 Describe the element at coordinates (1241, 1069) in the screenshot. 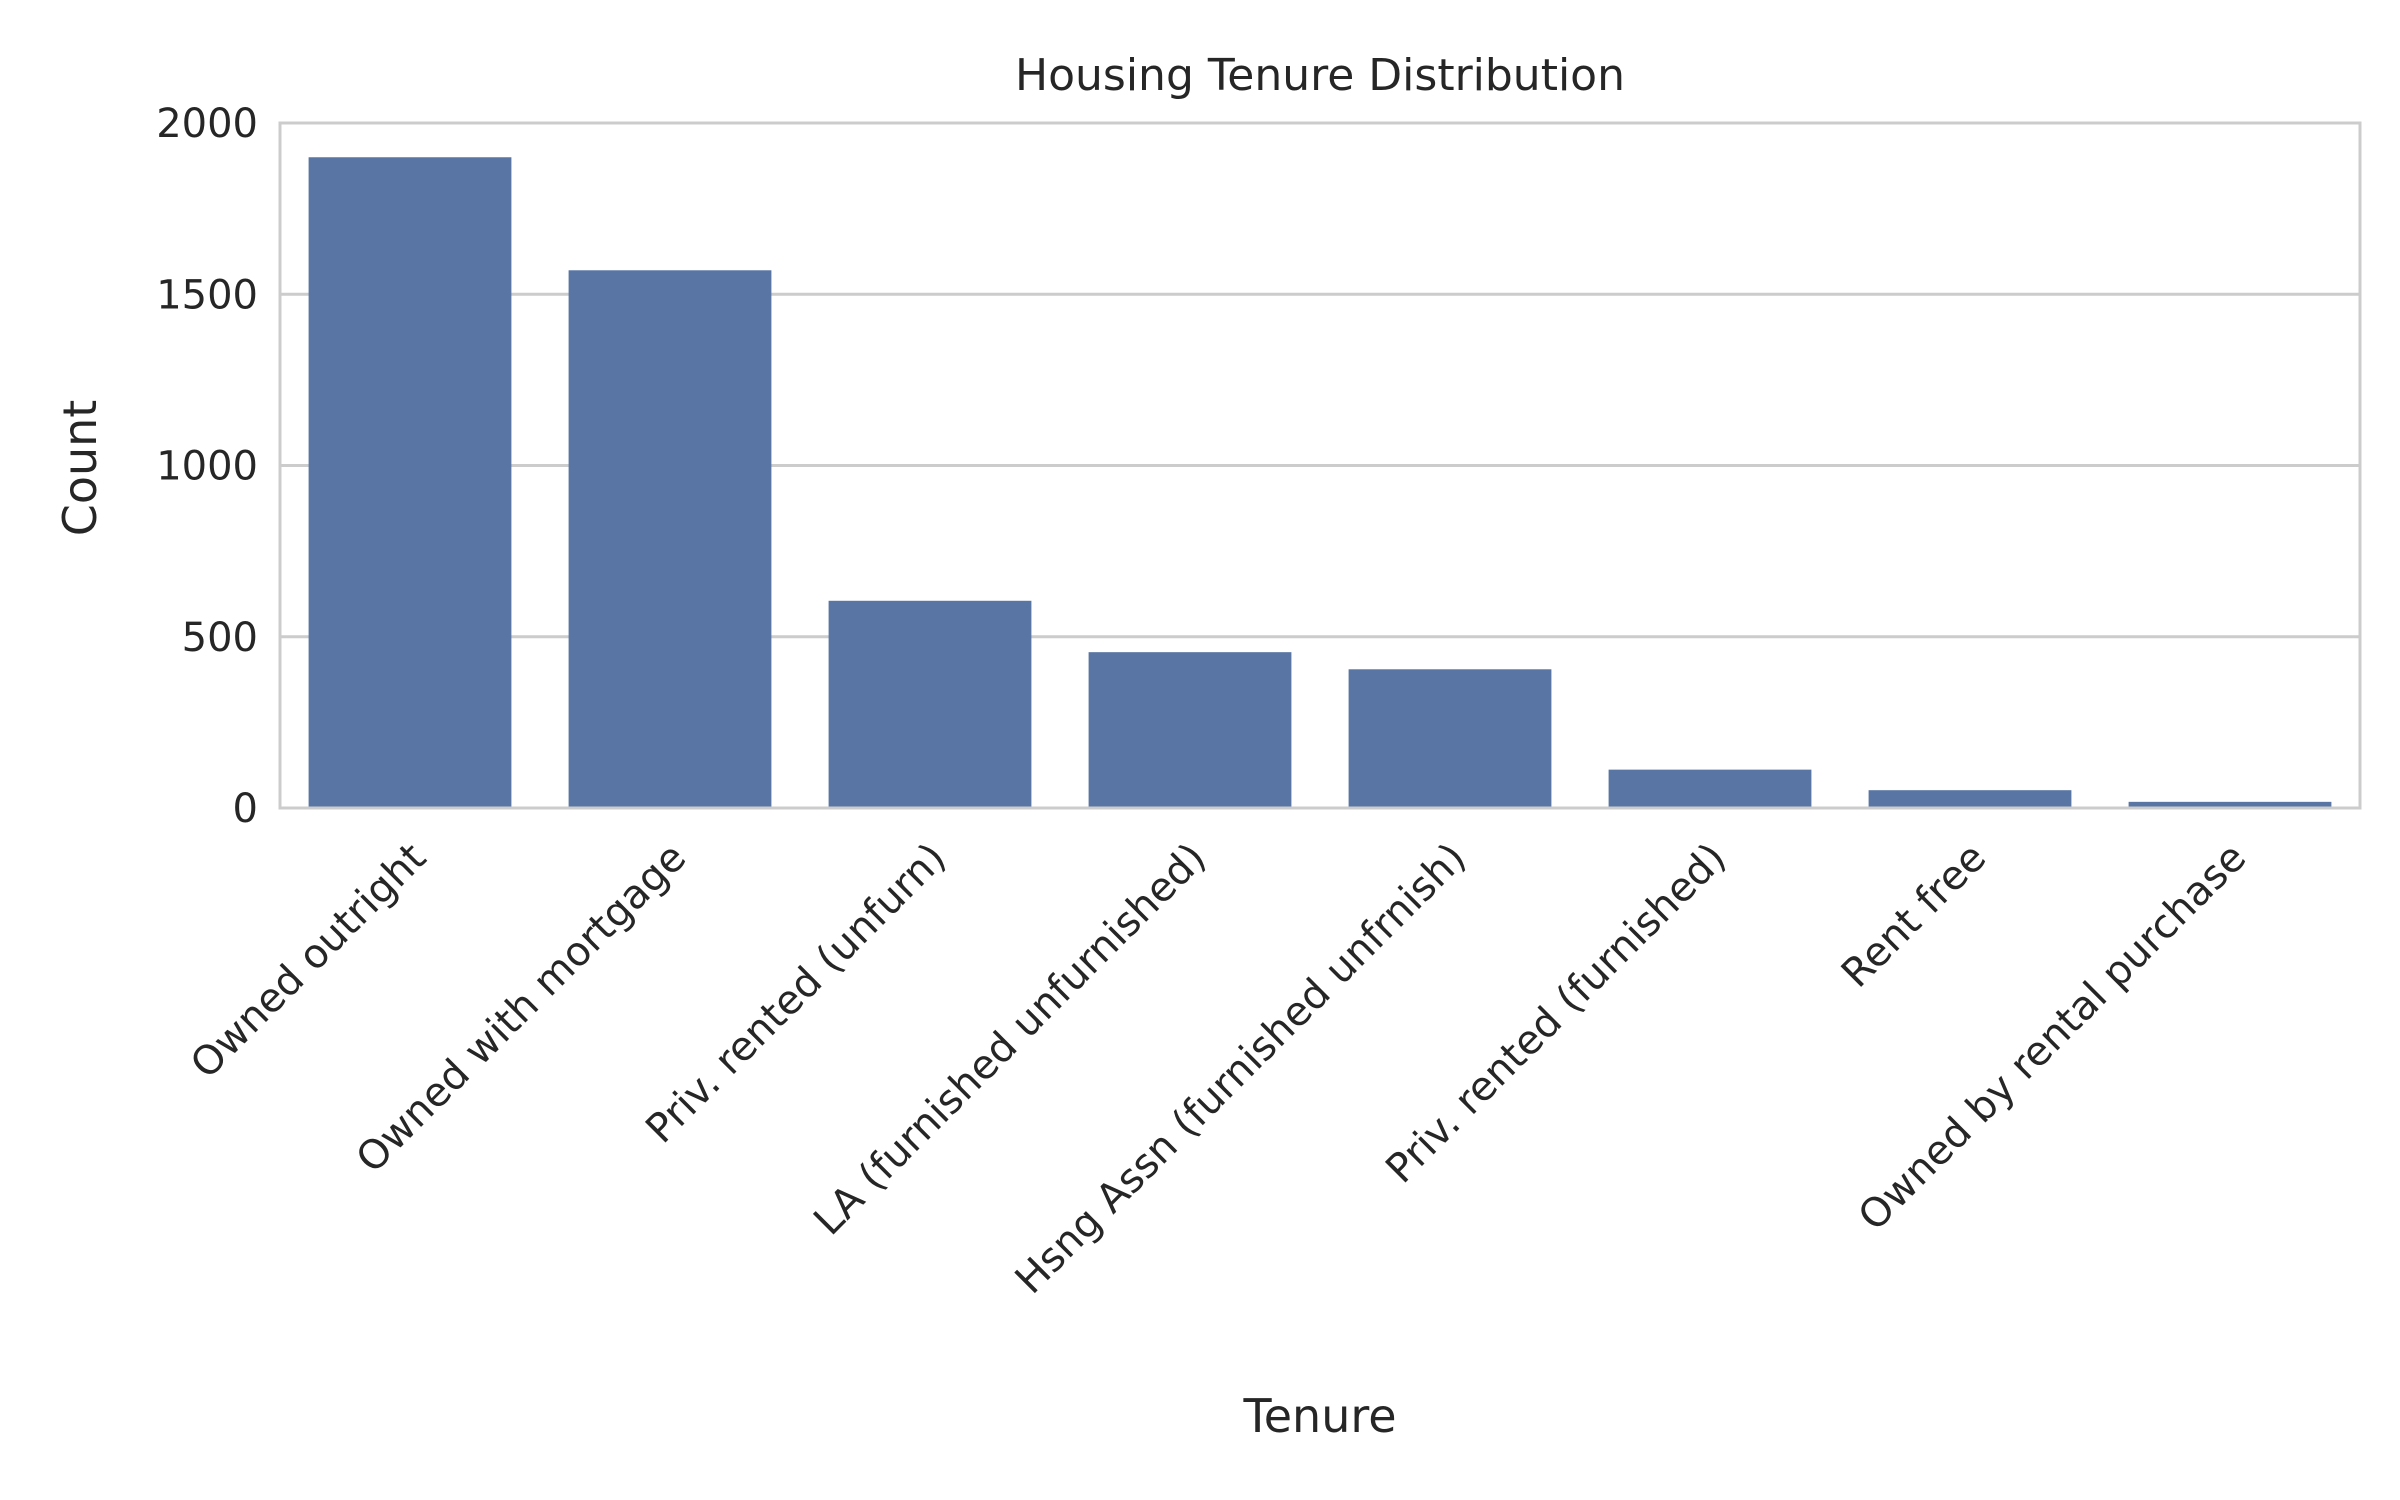

I see `x-tick-label: Hsng Assn (furnished unfrnish)` at that location.